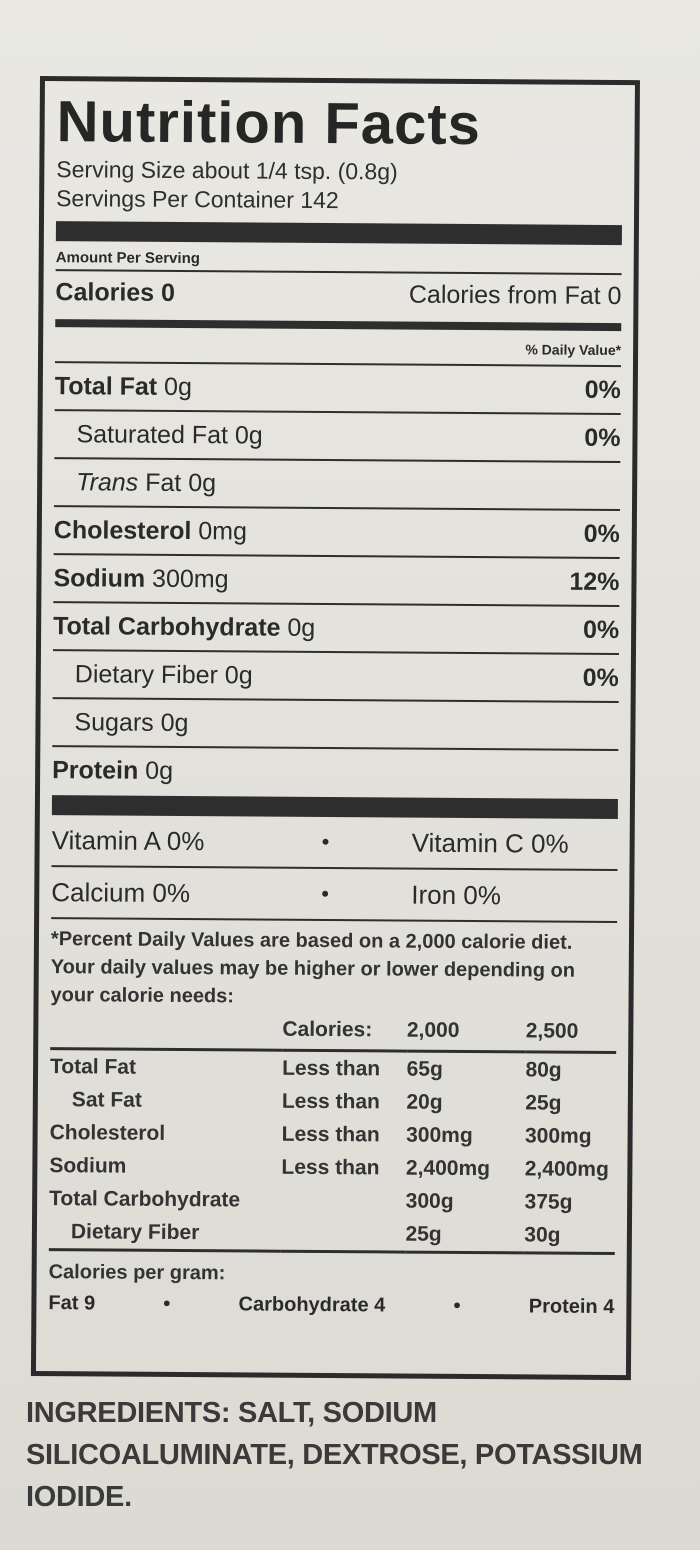 The image size is (700, 1550). What do you see at coordinates (187, 579) in the screenshot?
I see `nutrient-amount: 300mg` at bounding box center [187, 579].